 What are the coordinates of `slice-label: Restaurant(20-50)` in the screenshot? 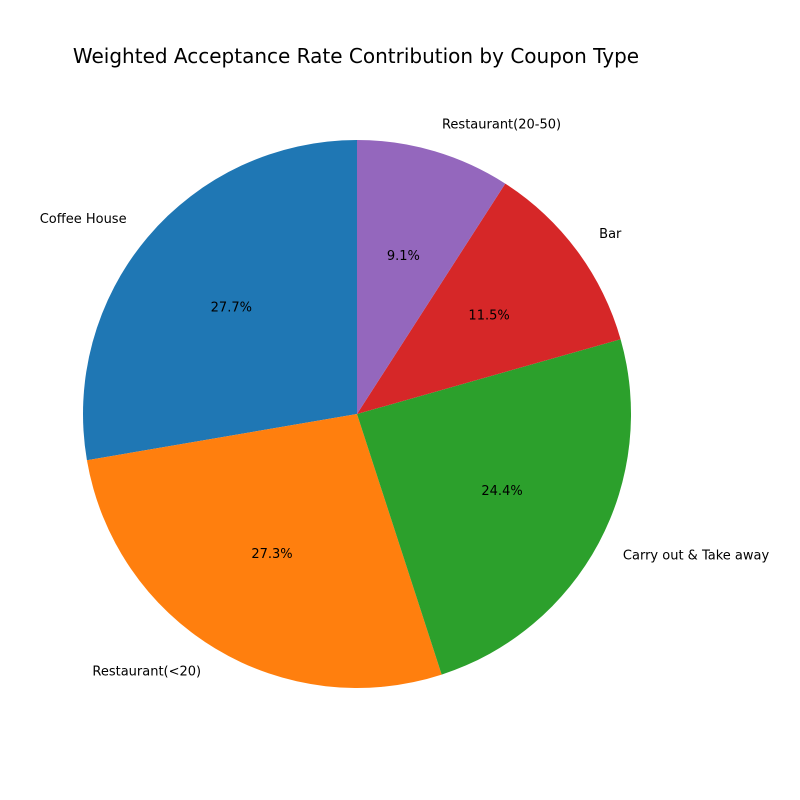 It's located at (501, 124).